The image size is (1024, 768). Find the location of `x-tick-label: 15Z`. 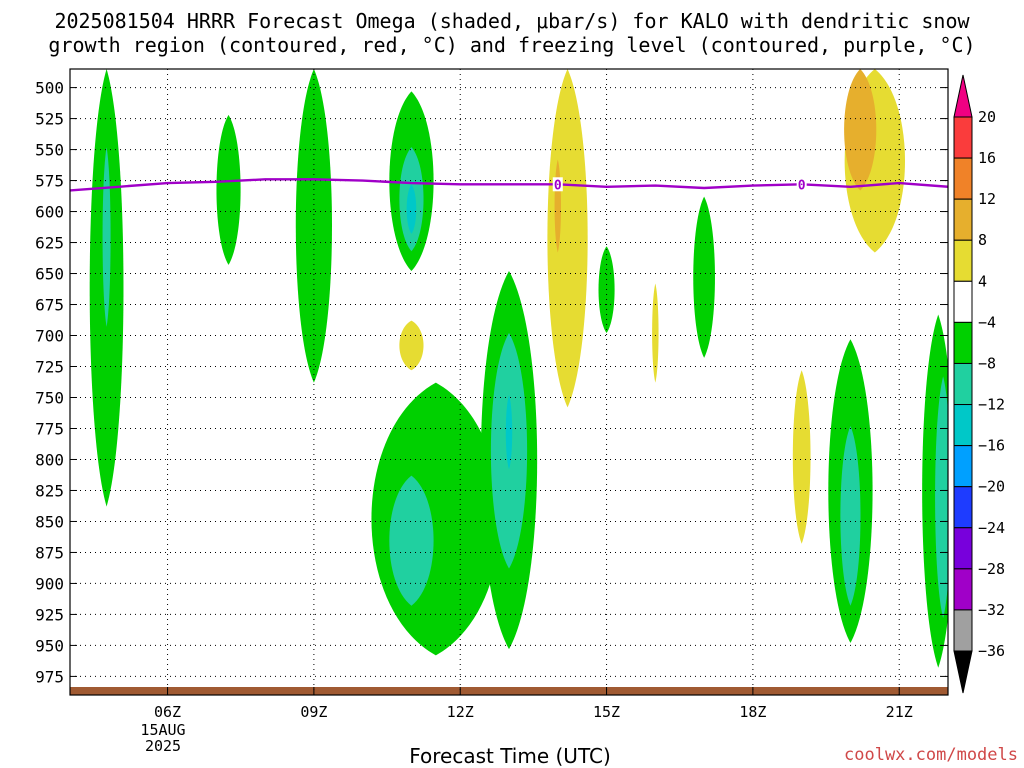

x-tick-label: 15Z is located at coordinates (606, 712).